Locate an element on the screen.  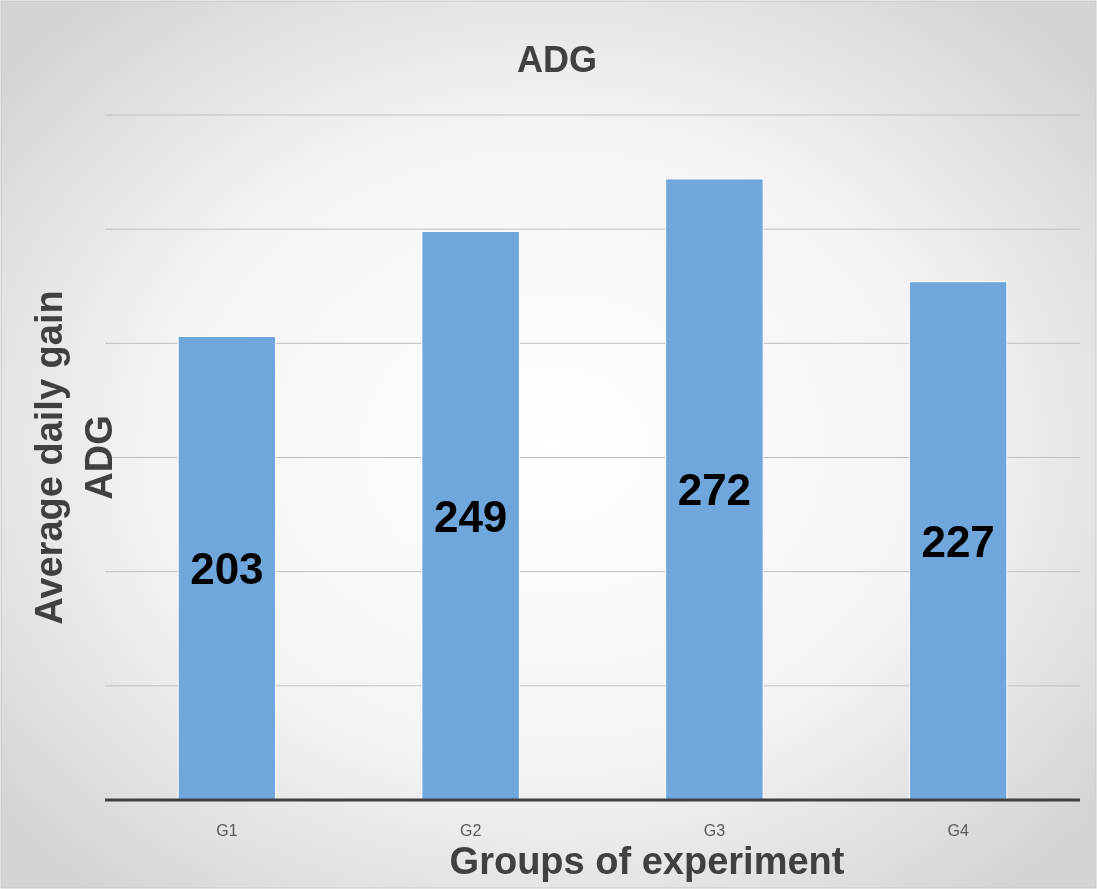
data-label: 203 is located at coordinates (227, 569).